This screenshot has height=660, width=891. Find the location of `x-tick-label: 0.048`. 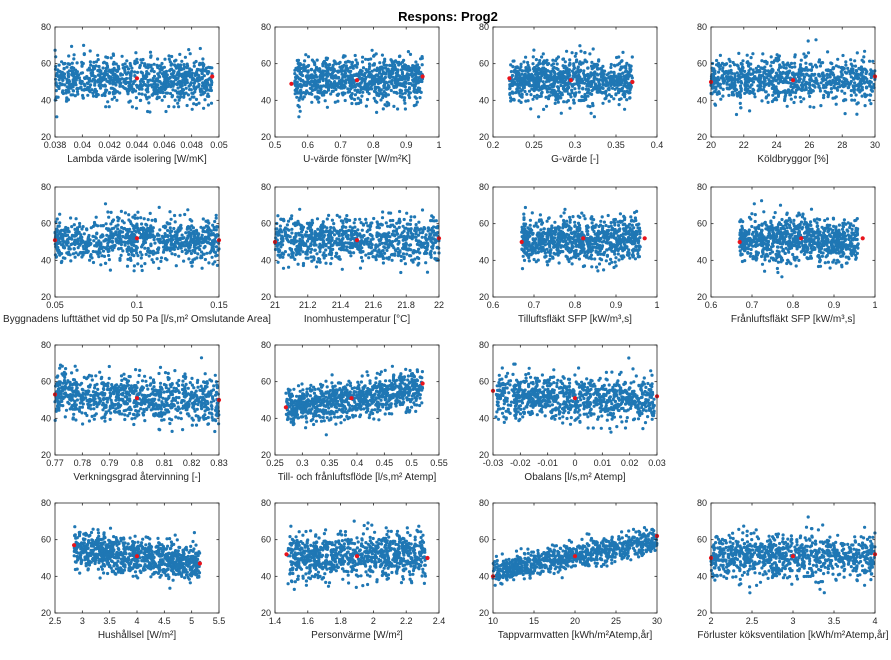

x-tick-label: 0.048 is located at coordinates (191, 145).